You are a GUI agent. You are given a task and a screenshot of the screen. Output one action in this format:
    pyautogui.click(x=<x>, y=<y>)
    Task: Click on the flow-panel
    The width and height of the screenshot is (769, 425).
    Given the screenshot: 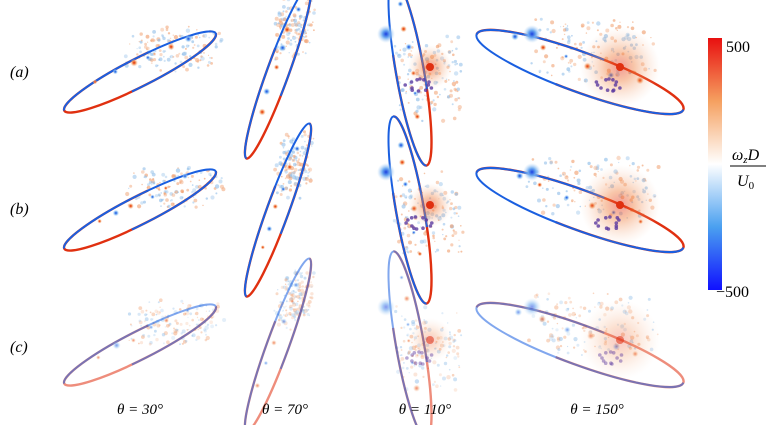 What is the action you would take?
    pyautogui.click(x=420, y=337)
    